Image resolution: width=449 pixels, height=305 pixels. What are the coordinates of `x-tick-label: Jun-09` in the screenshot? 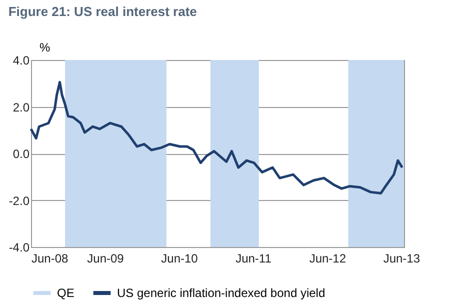 It's located at (105, 259).